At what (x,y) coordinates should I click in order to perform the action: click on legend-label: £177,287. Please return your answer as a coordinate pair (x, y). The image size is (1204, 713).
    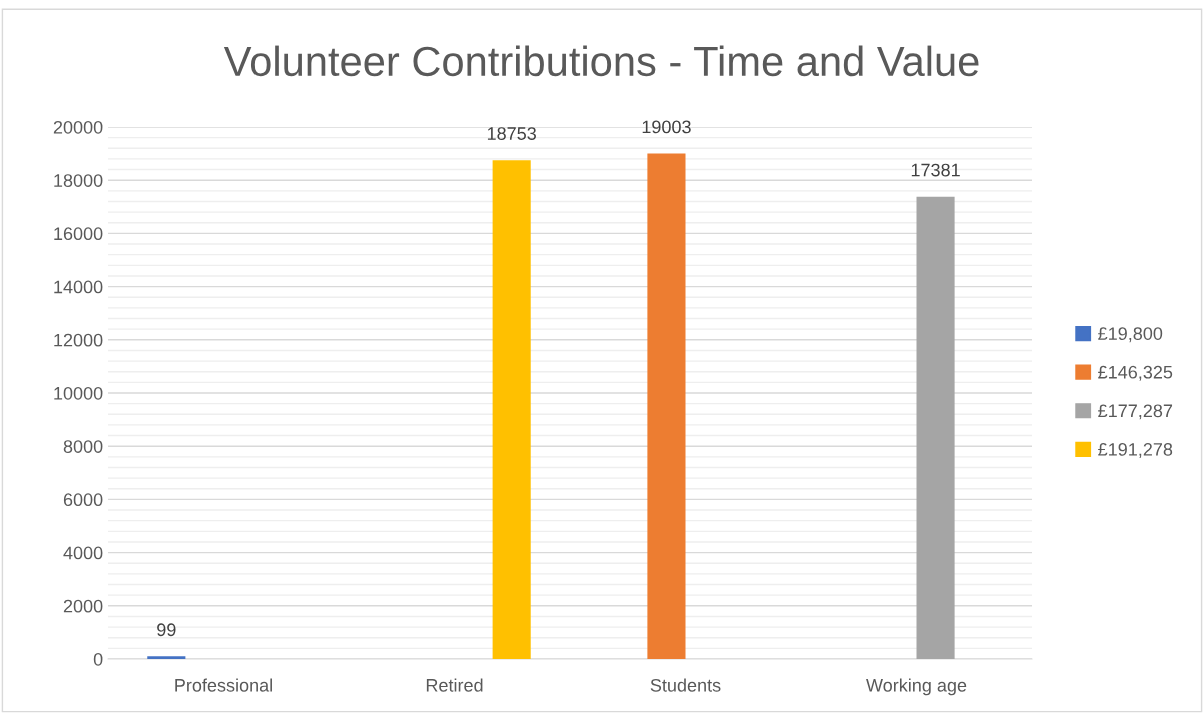
    Looking at the image, I should click on (1135, 412).